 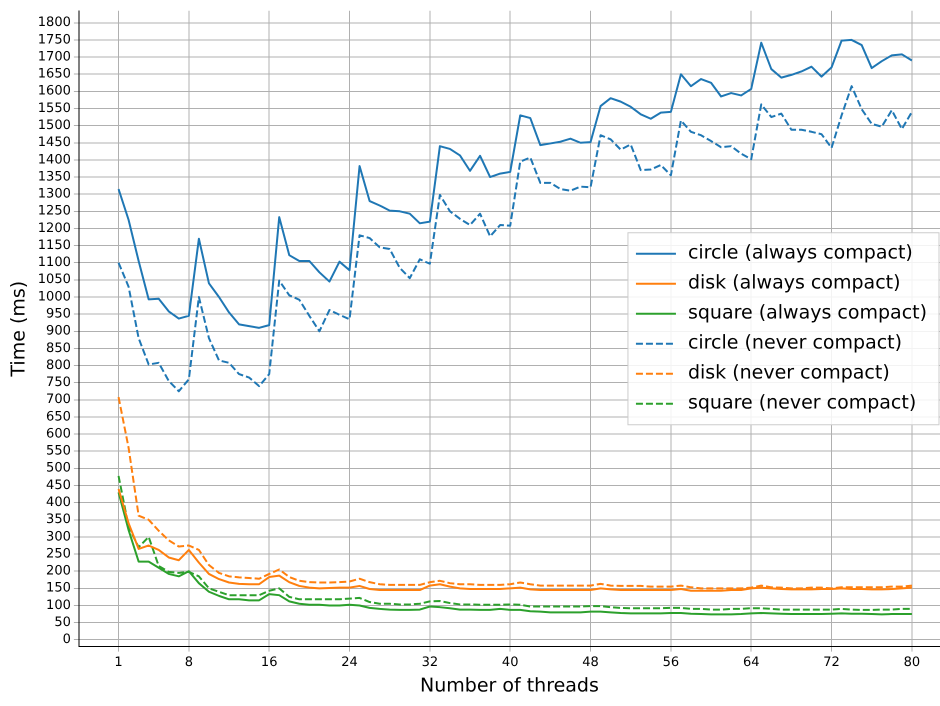 What do you see at coordinates (54, 40) in the screenshot?
I see `y-tick-label: 1750` at bounding box center [54, 40].